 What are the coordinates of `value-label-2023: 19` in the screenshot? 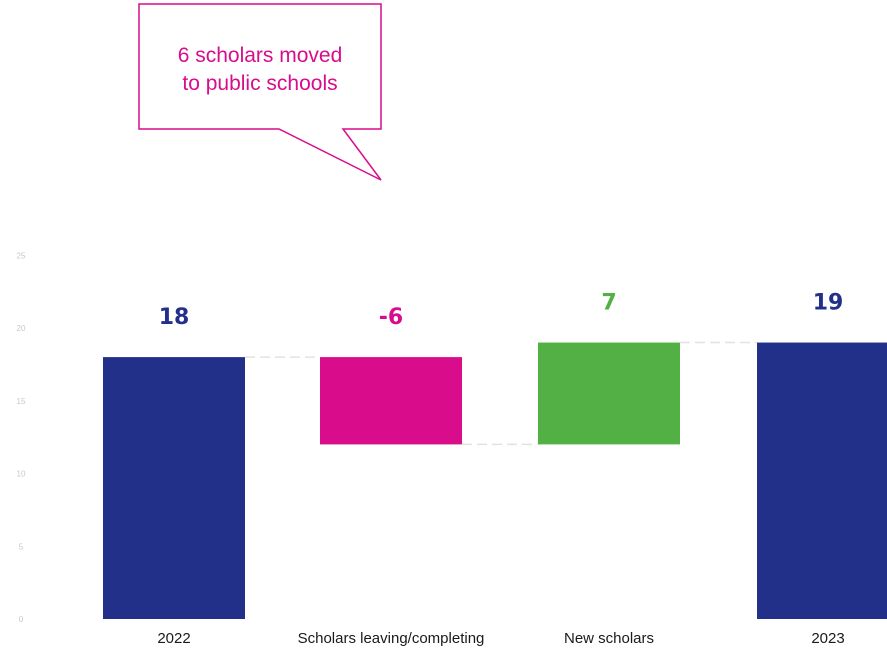 It's located at (828, 303).